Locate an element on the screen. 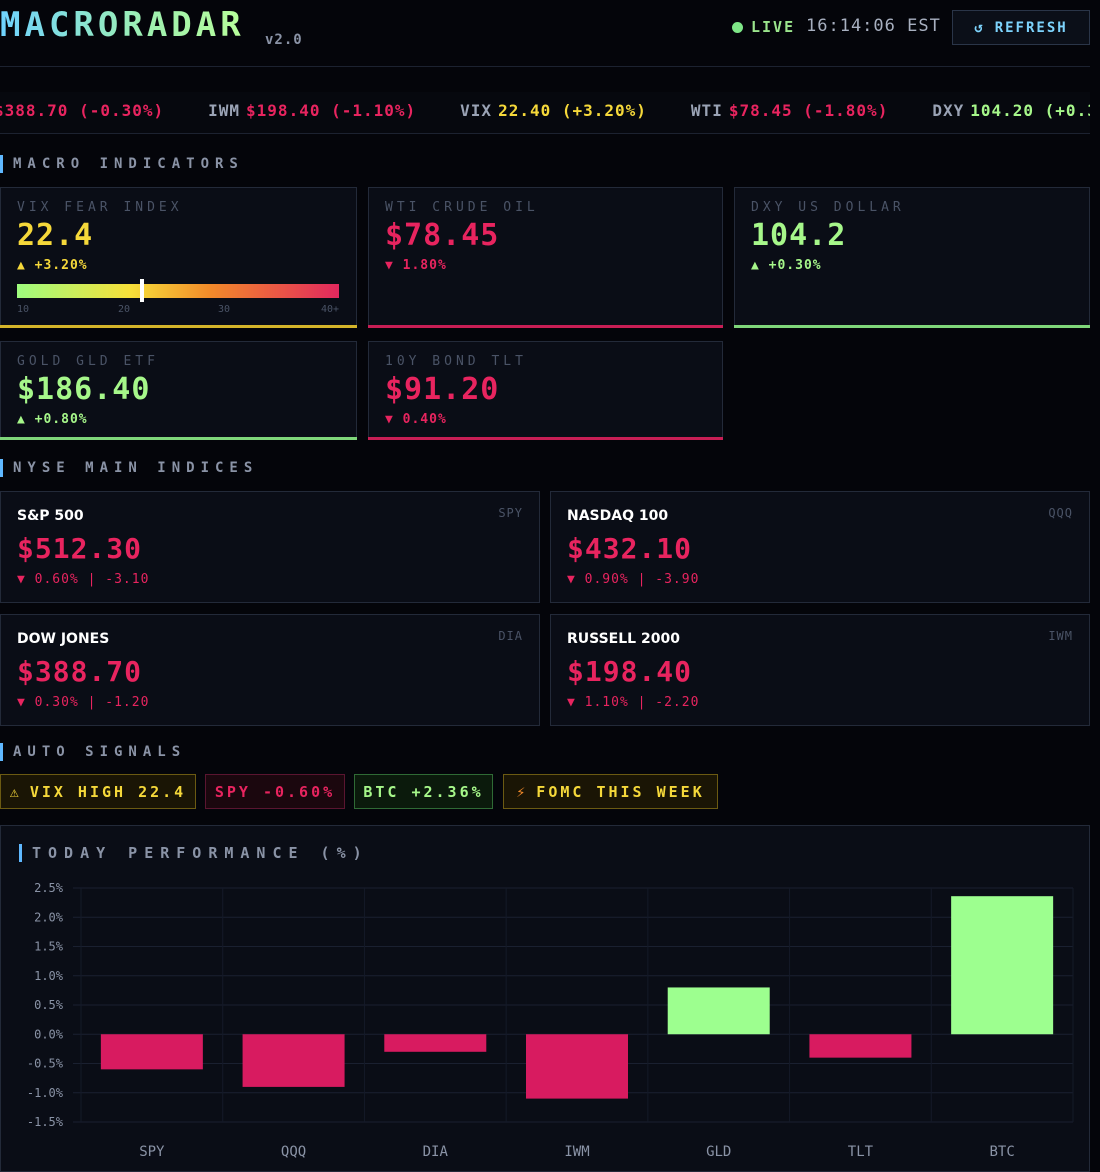 The height and width of the screenshot is (1172, 1100). x-tick-label: SPY is located at coordinates (152, 1152).